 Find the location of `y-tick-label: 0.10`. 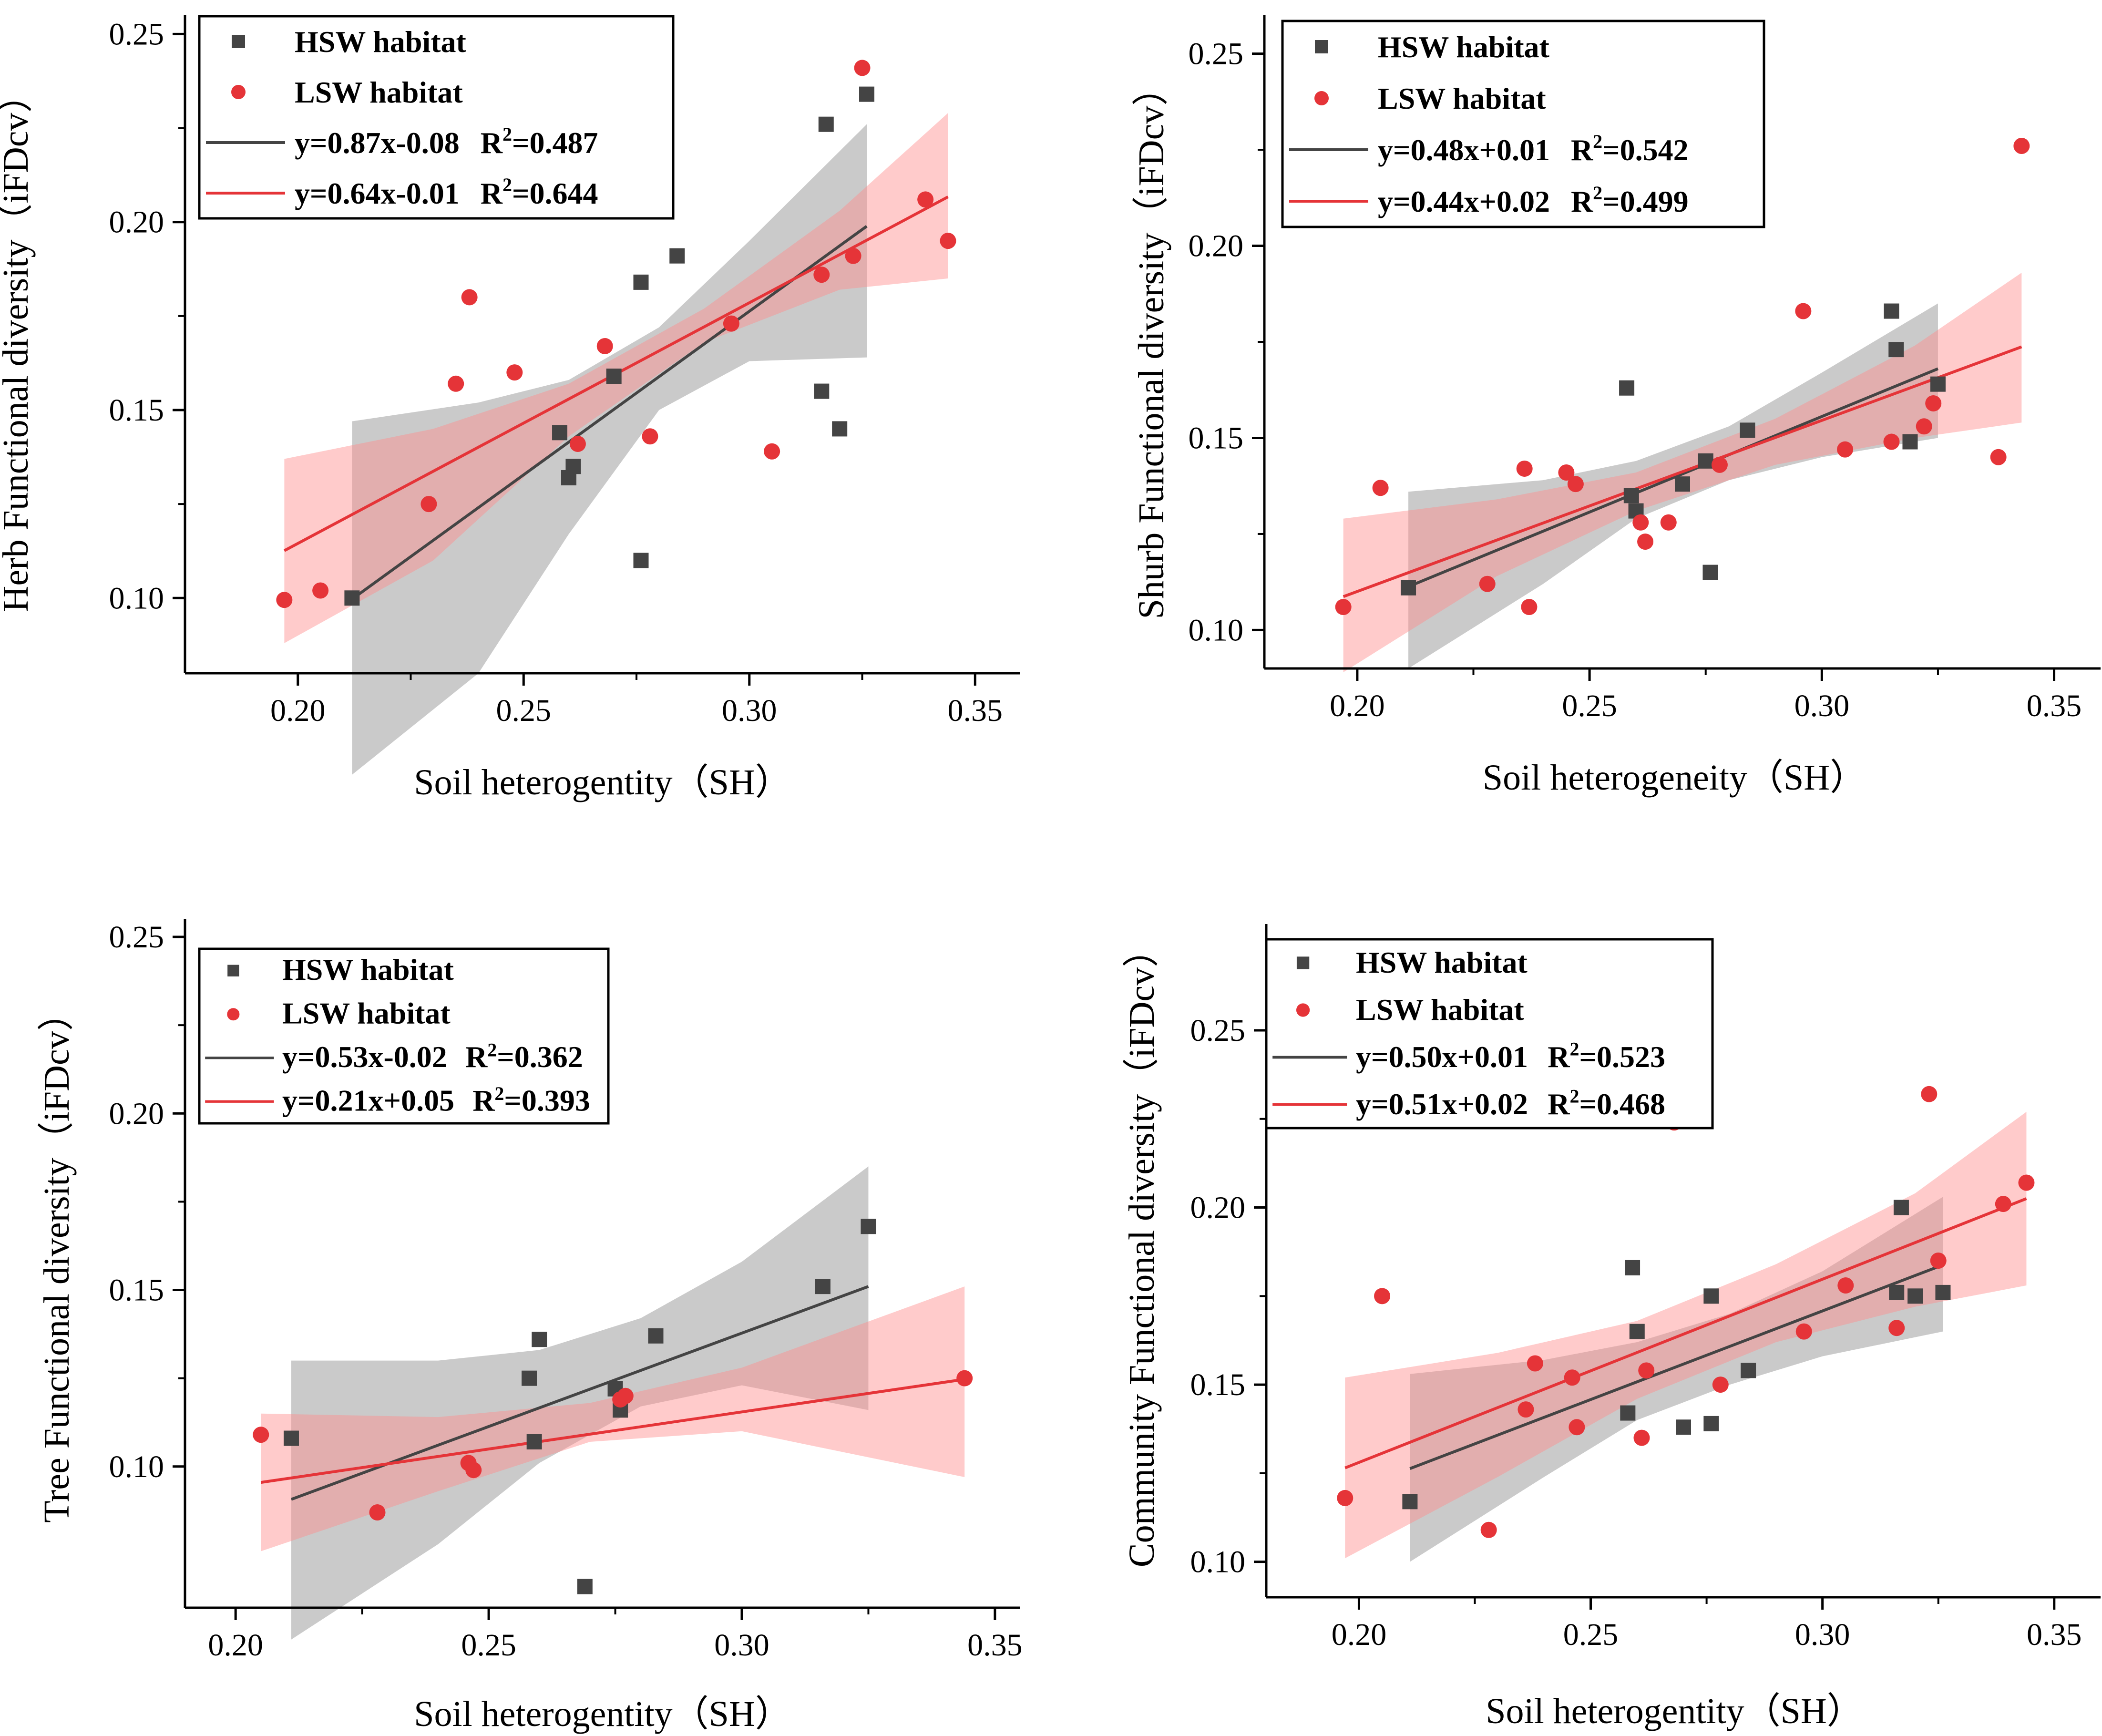

y-tick-label: 0.10 is located at coordinates (1216, 630).